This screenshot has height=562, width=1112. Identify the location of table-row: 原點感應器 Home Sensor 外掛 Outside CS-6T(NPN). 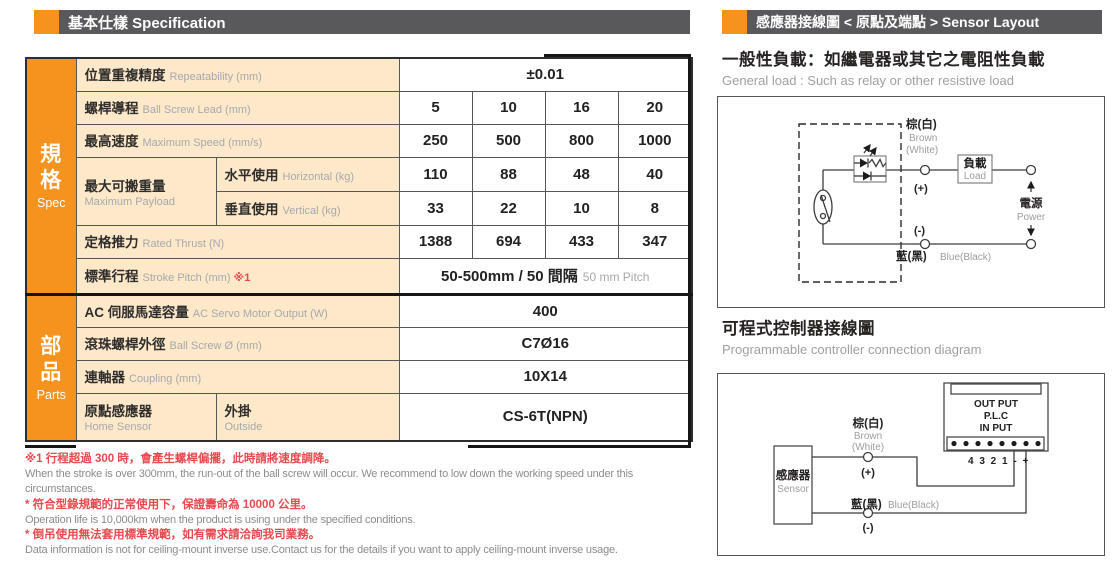
(359, 417).